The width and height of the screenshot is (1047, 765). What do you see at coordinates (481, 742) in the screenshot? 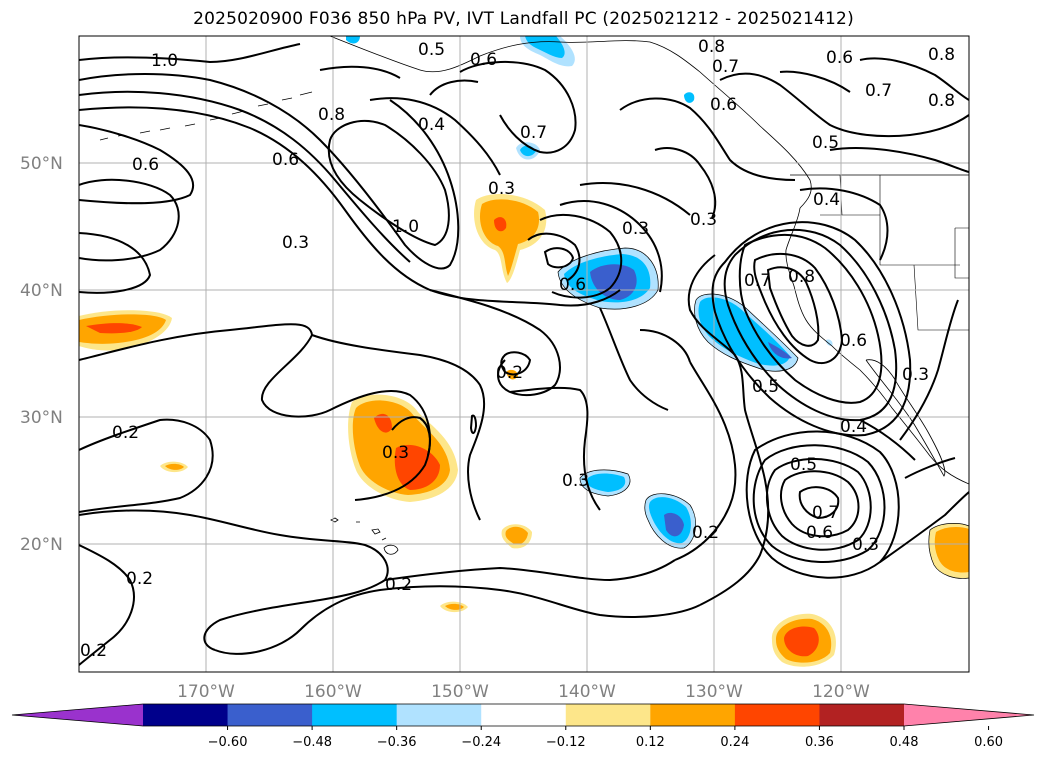
I see `colorbar-tick-label: −0.24` at bounding box center [481, 742].